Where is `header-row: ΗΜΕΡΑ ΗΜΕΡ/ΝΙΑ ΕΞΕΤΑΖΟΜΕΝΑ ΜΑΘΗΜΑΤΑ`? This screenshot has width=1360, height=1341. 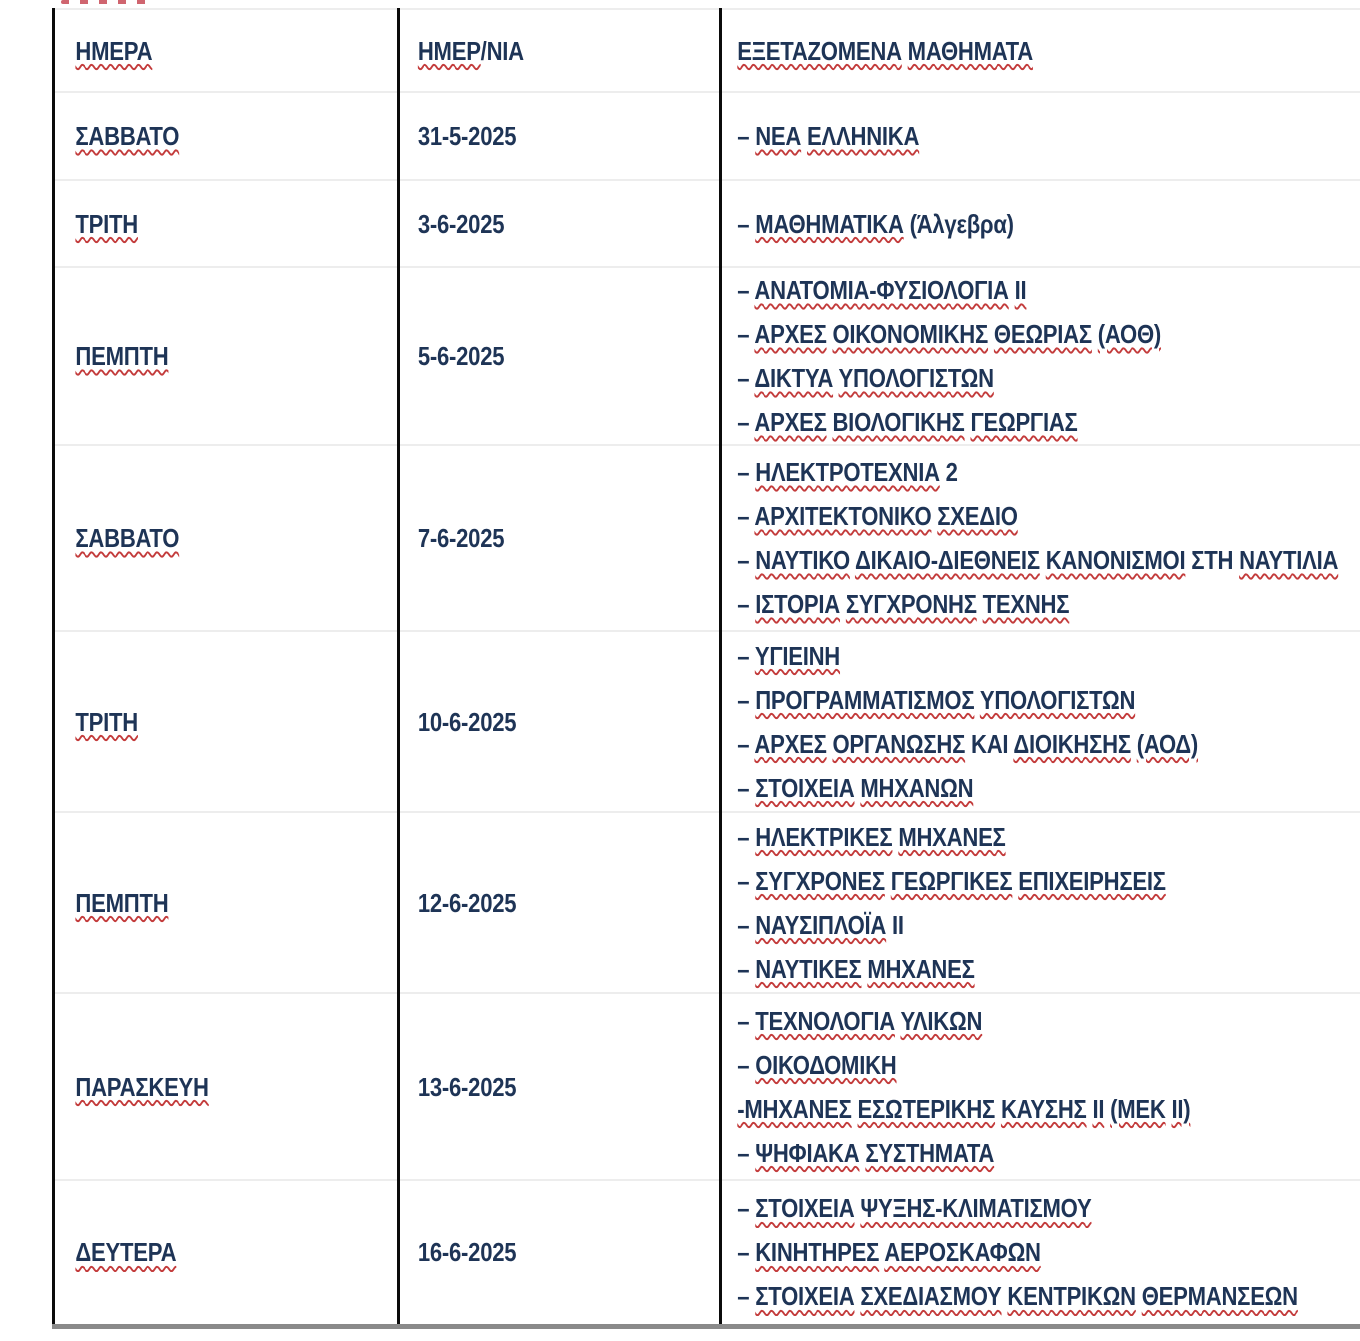
header-row: ΗΜΕΡΑ ΗΜΕΡ/ΝΙΑ ΕΞΕΤΑΖΟΜΕΝΑ ΜΑΘΗΜΑΤΑ is located at coordinates (706, 50).